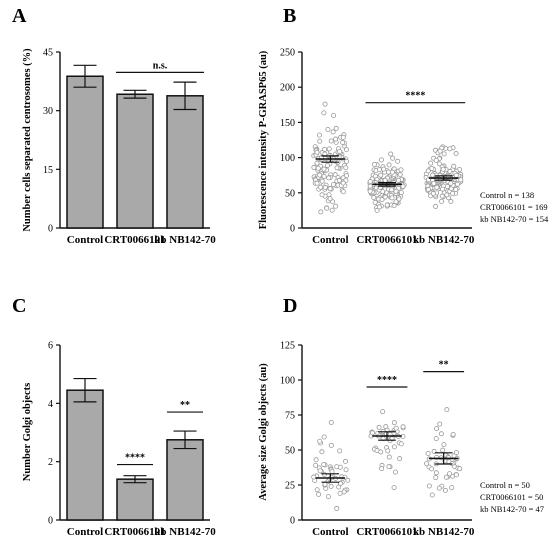 This screenshot has height=540, width=550. What do you see at coordinates (287, 88) in the screenshot?
I see `y-tick-label: 200` at bounding box center [287, 88].